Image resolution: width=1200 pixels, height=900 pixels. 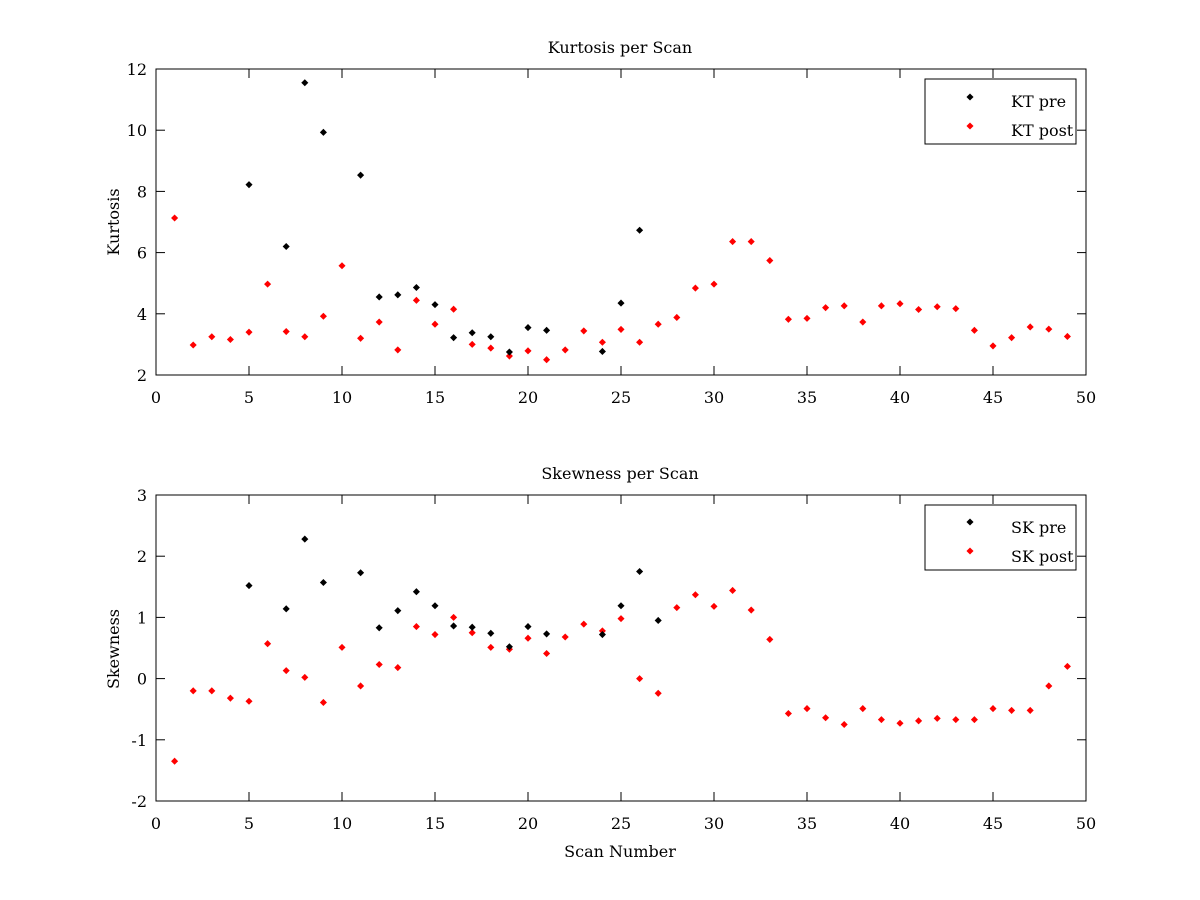 What do you see at coordinates (113, 649) in the screenshot?
I see `y-axis-label: Skewness` at bounding box center [113, 649].